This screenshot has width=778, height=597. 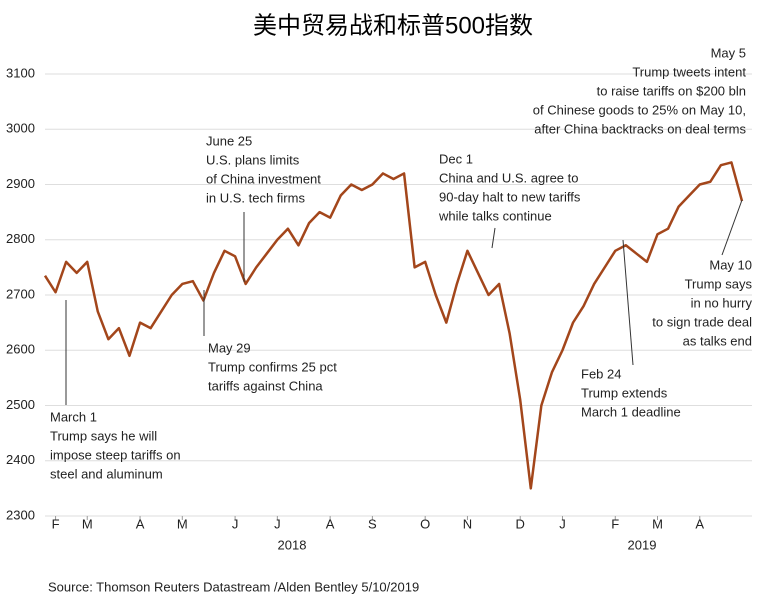 What do you see at coordinates (20, 514) in the screenshot?
I see `y-tick-label: 2300` at bounding box center [20, 514].